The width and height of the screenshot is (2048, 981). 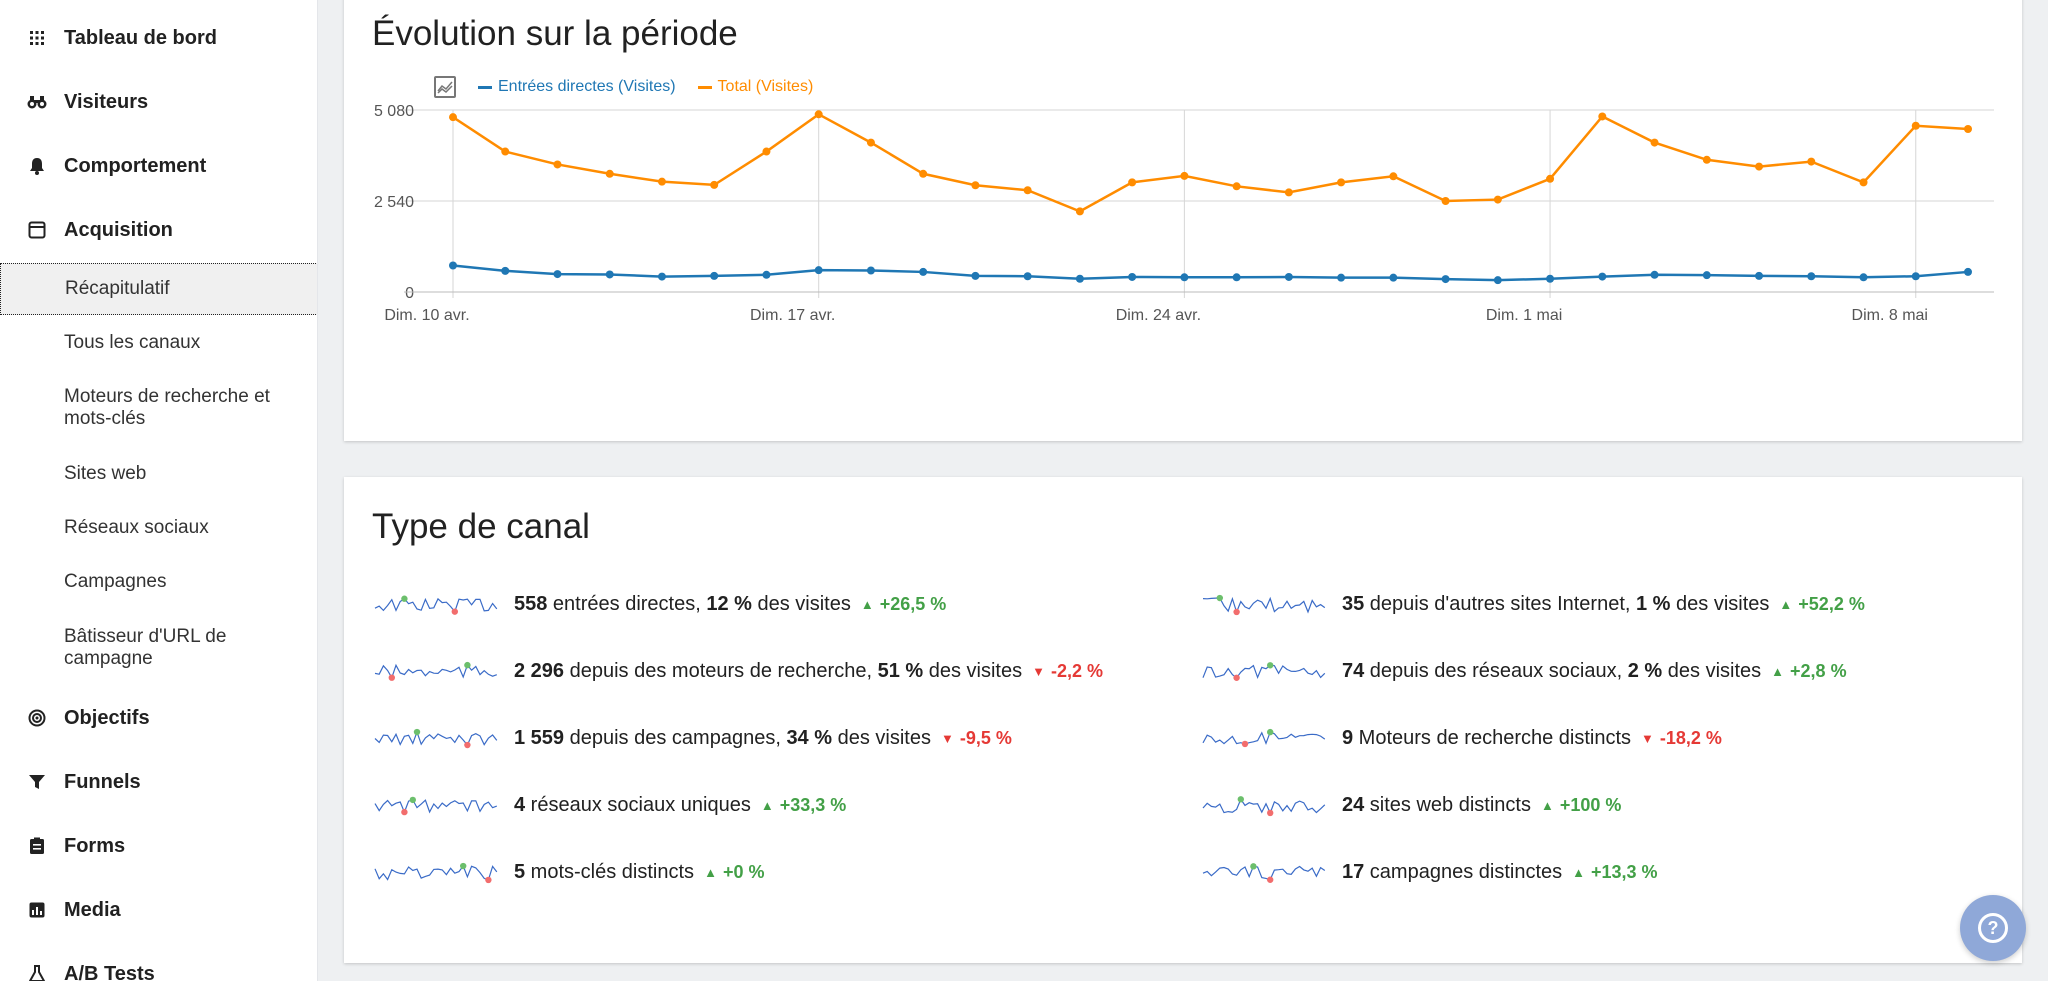 What do you see at coordinates (167, 407) in the screenshot?
I see `sidebar-subitem-search-engines: Moteurs de recherche et mots-clés` at bounding box center [167, 407].